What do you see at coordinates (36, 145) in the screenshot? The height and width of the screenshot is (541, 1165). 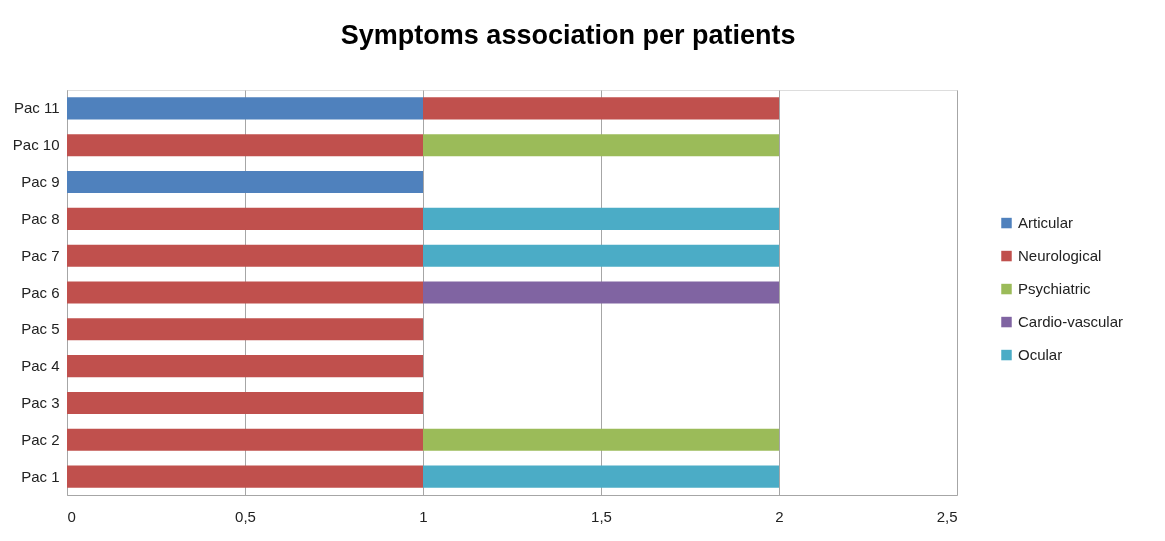 I see `y-tick-label: Pac 10` at bounding box center [36, 145].